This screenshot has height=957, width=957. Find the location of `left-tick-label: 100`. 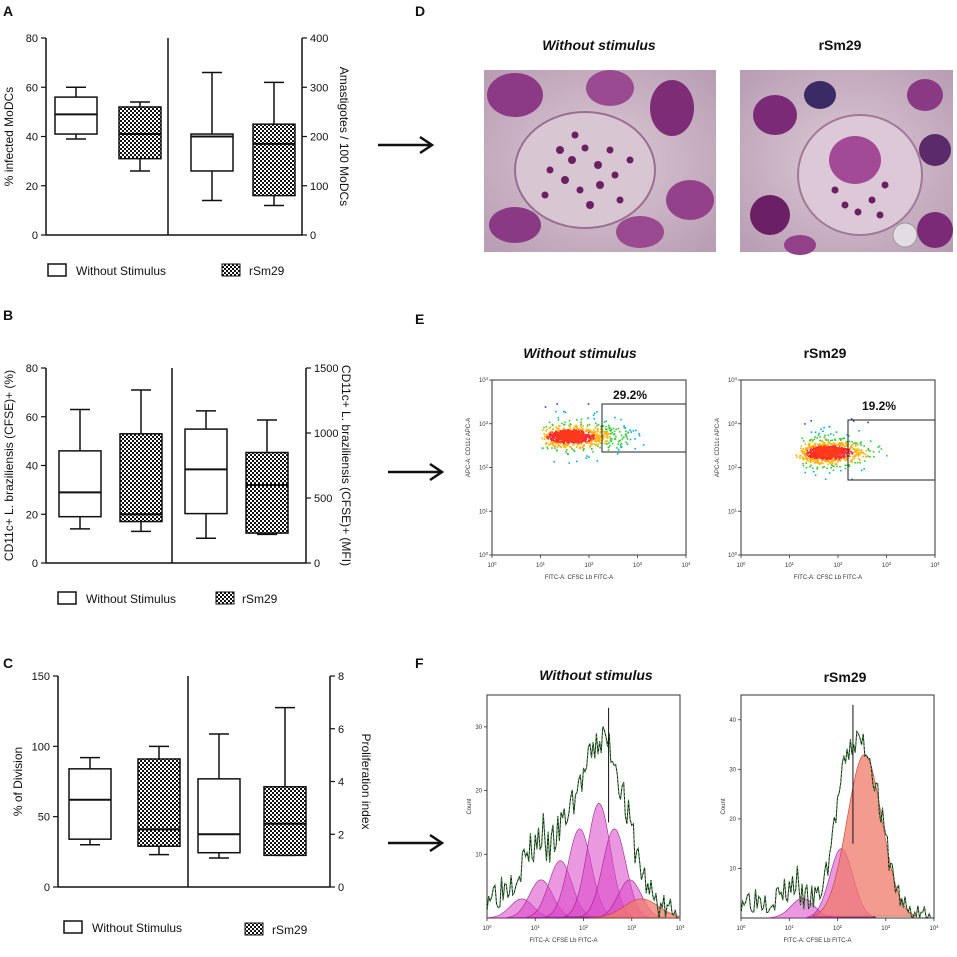

left-tick-label: 100 is located at coordinates (41, 747).